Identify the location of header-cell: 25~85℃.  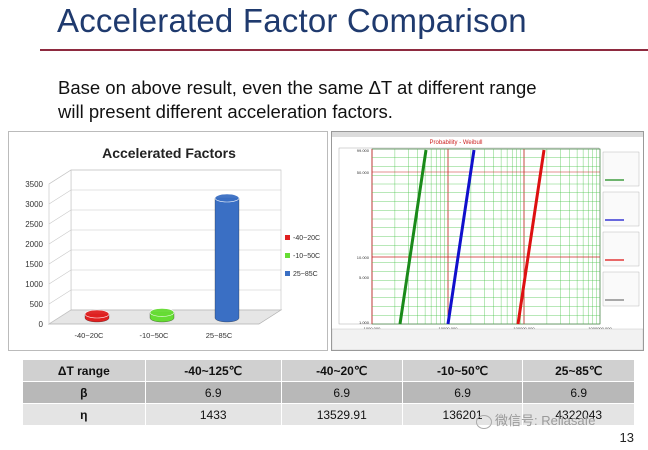
(578, 370).